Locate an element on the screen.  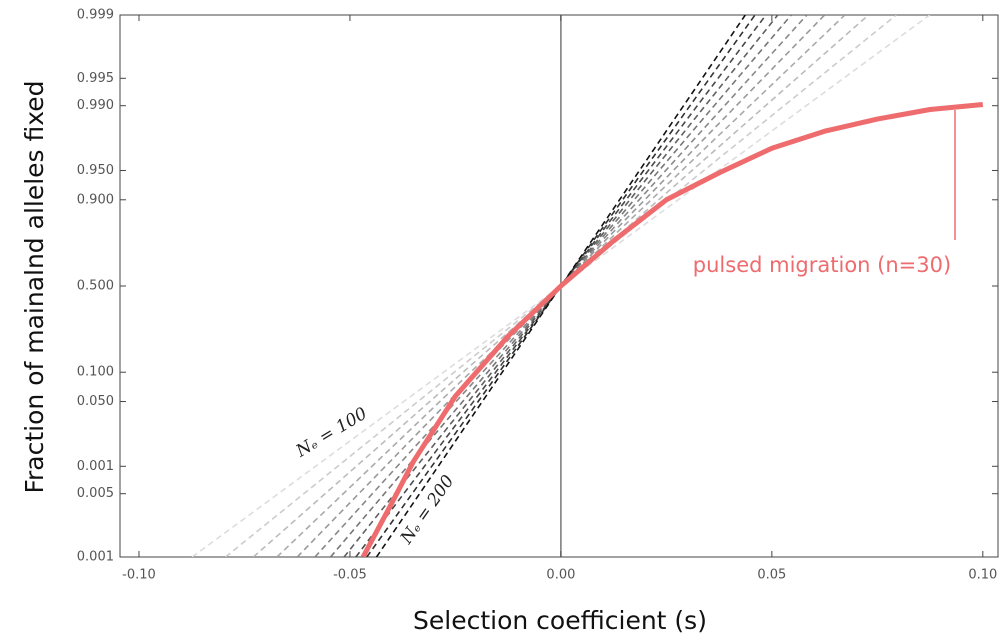
y-tick-label: 0.999 is located at coordinates (95, 15).